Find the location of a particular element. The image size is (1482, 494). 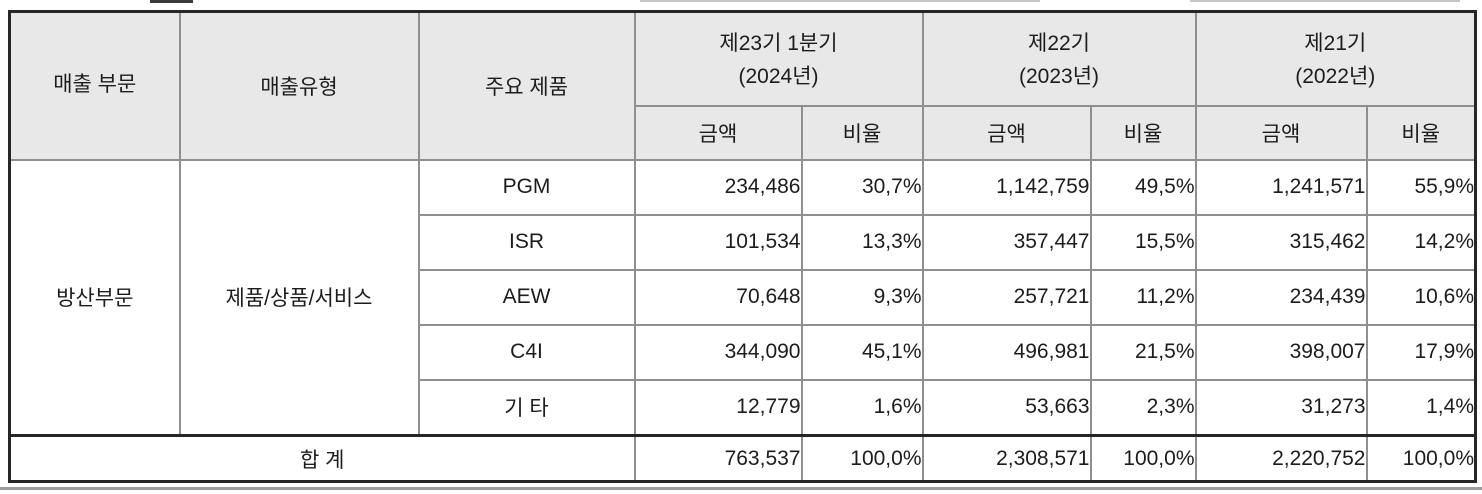

total-amount-cell: 2,308,571 is located at coordinates (1006, 458).